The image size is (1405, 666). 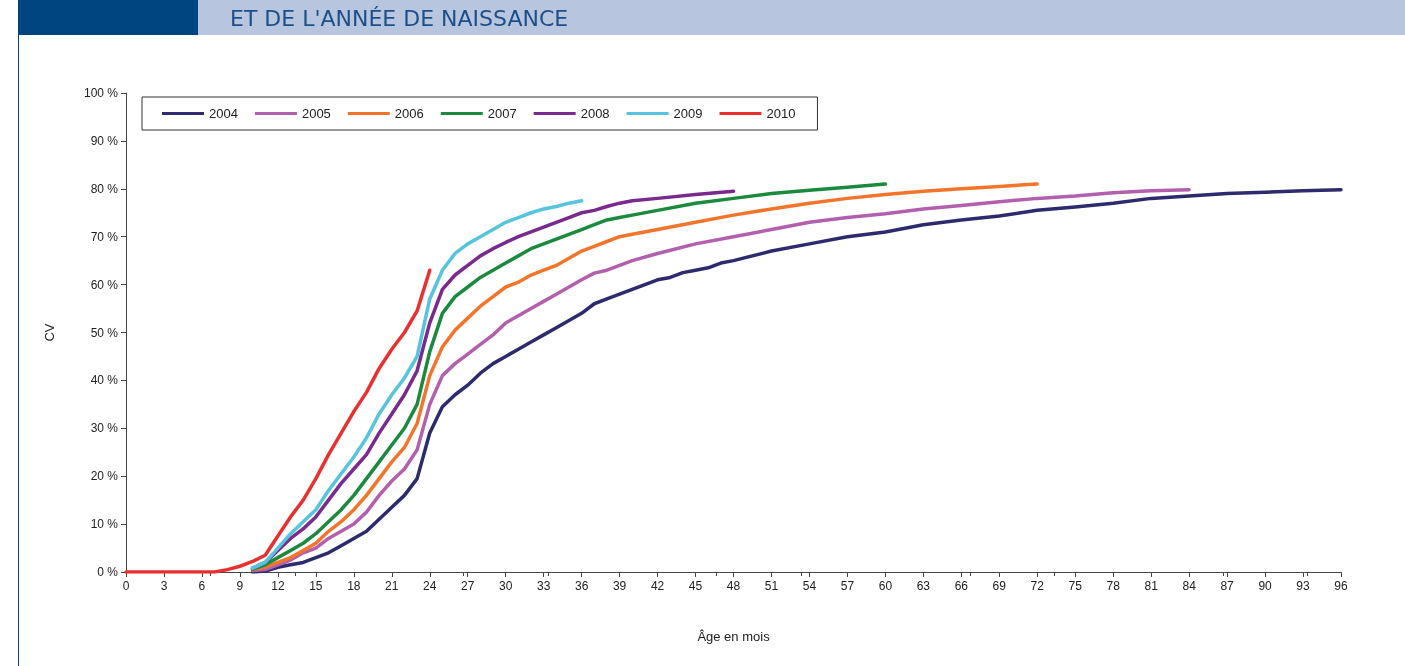 I want to click on y-tick-label: 0 %, so click(x=108, y=572).